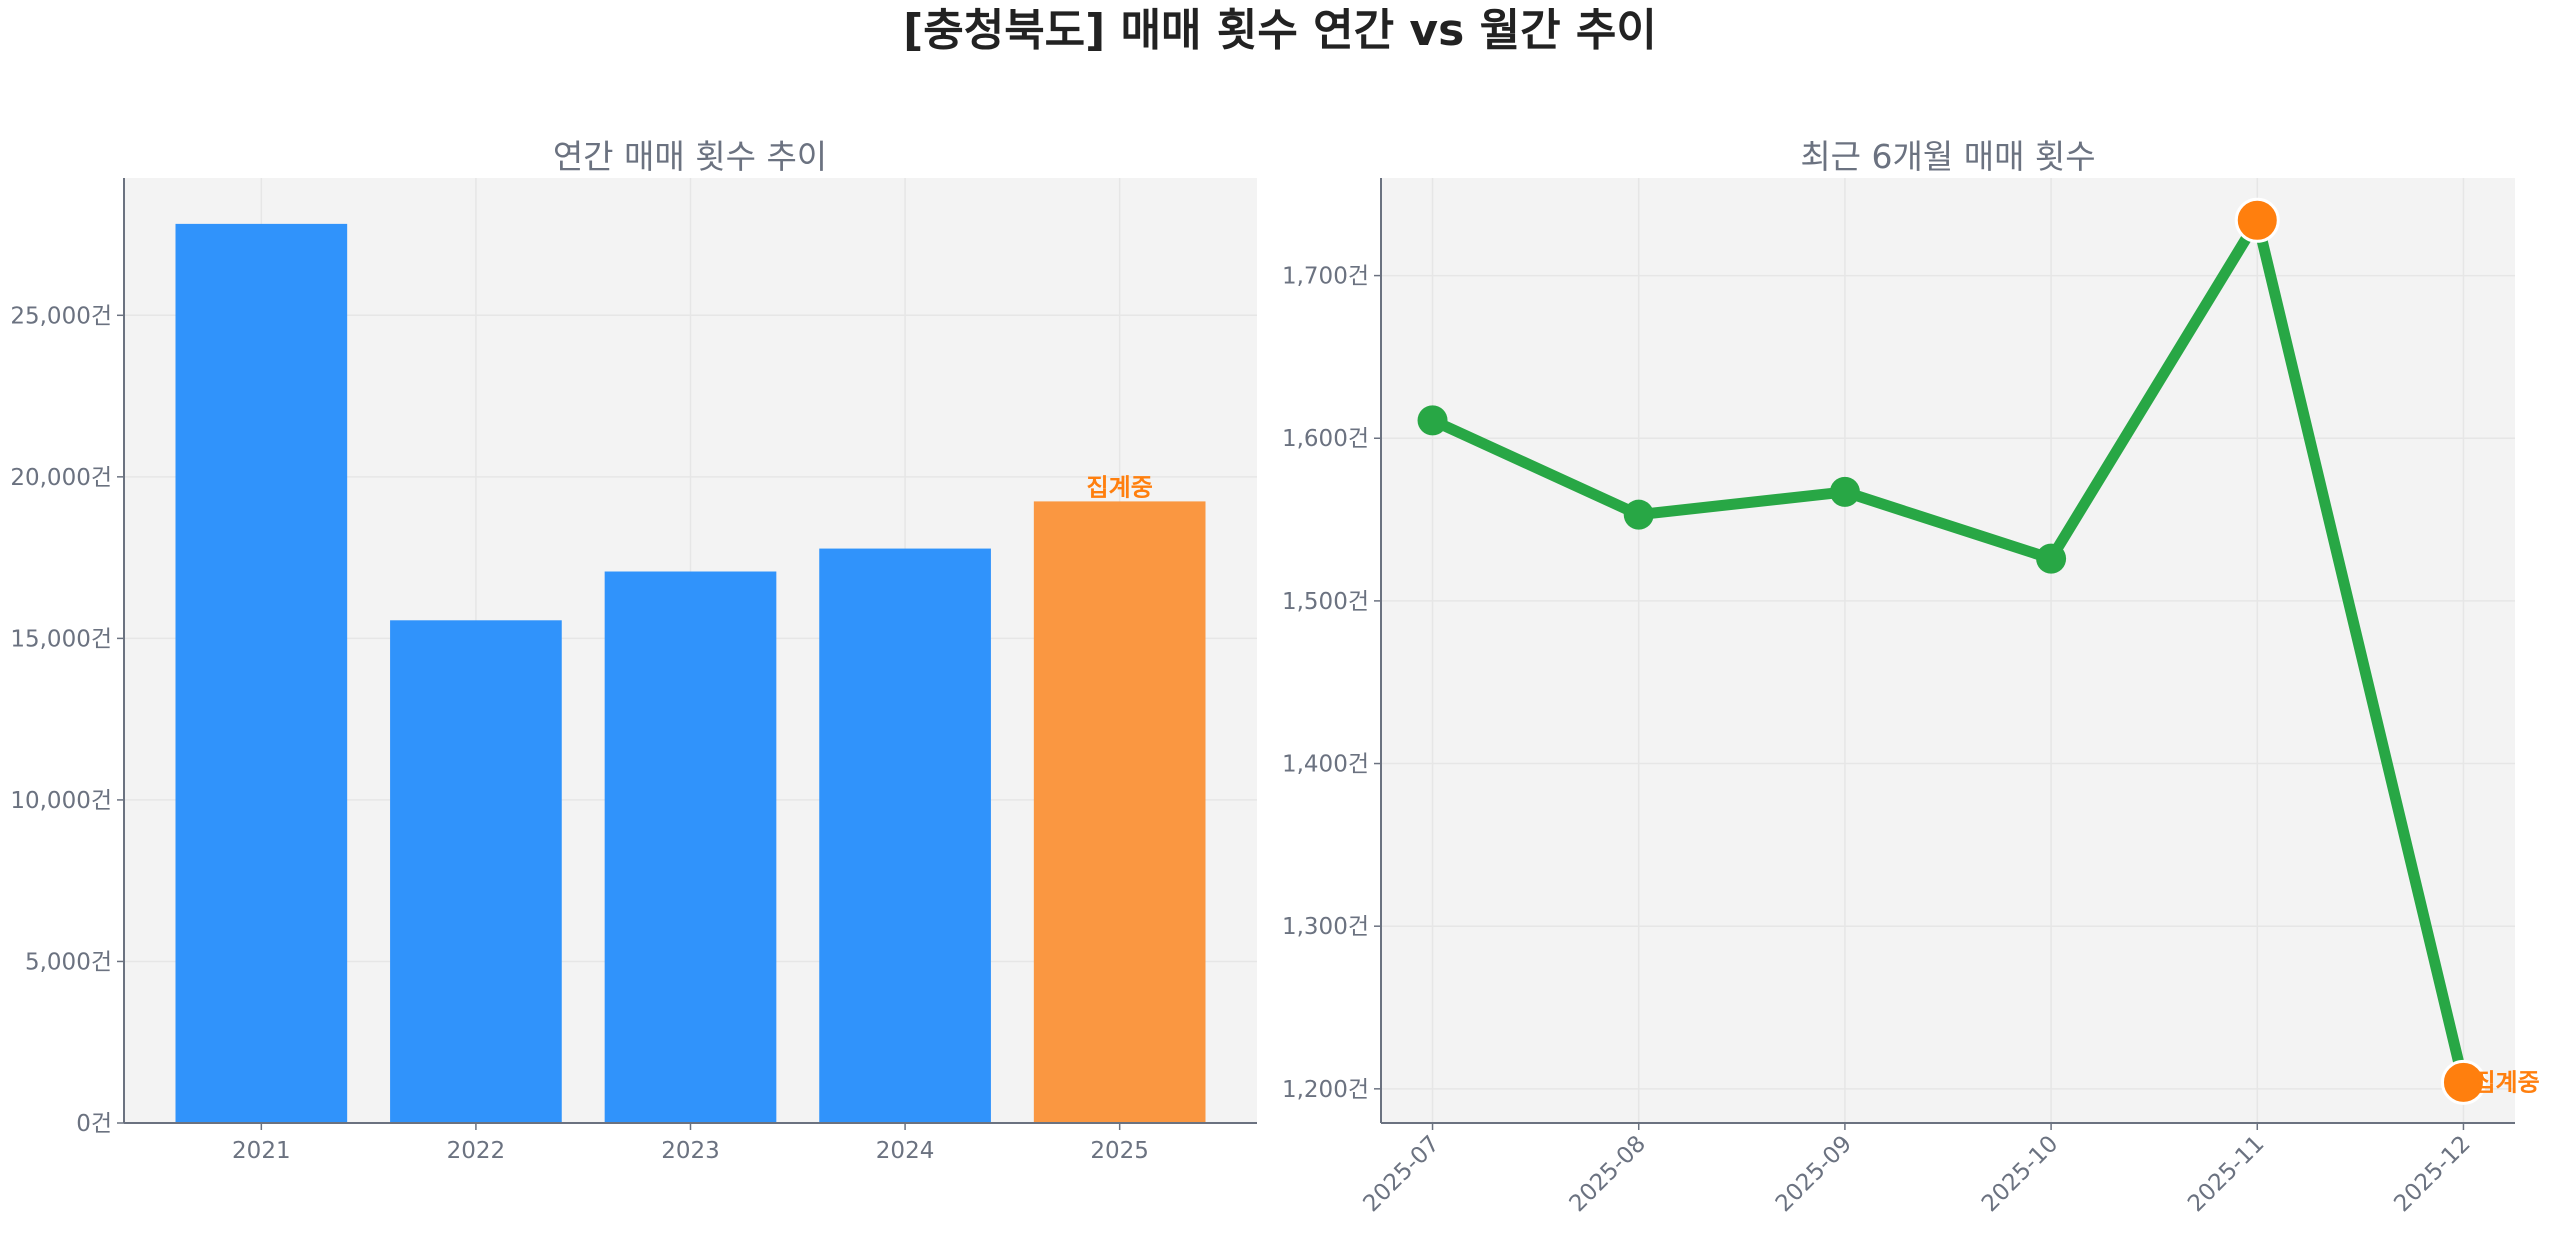  I want to click on bar-2021, so click(261, 673).